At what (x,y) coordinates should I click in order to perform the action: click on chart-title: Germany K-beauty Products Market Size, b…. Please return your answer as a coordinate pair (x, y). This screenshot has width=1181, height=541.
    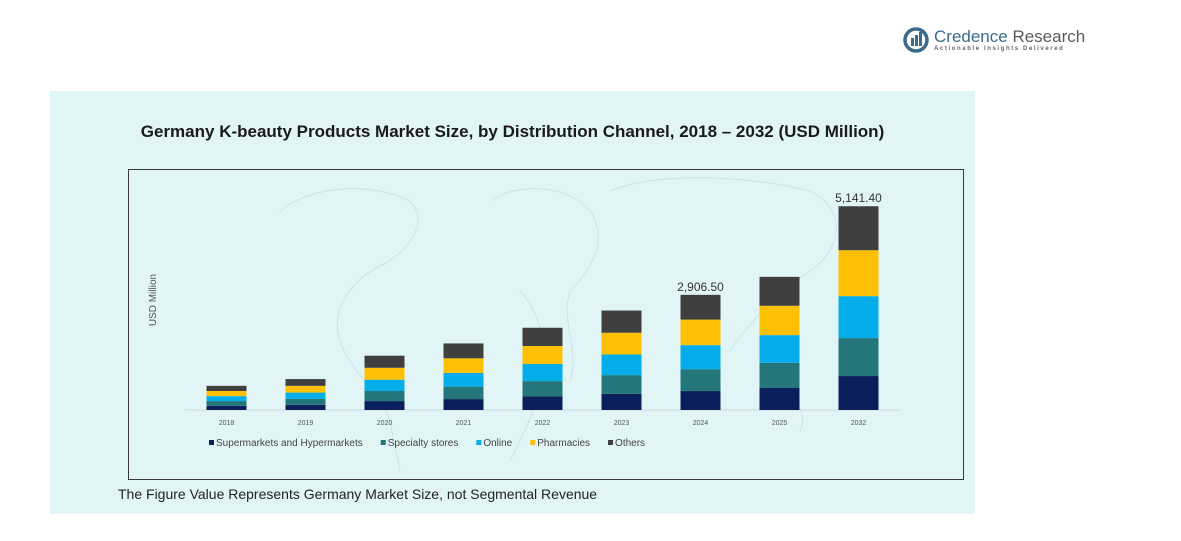
    Looking at the image, I should click on (512, 131).